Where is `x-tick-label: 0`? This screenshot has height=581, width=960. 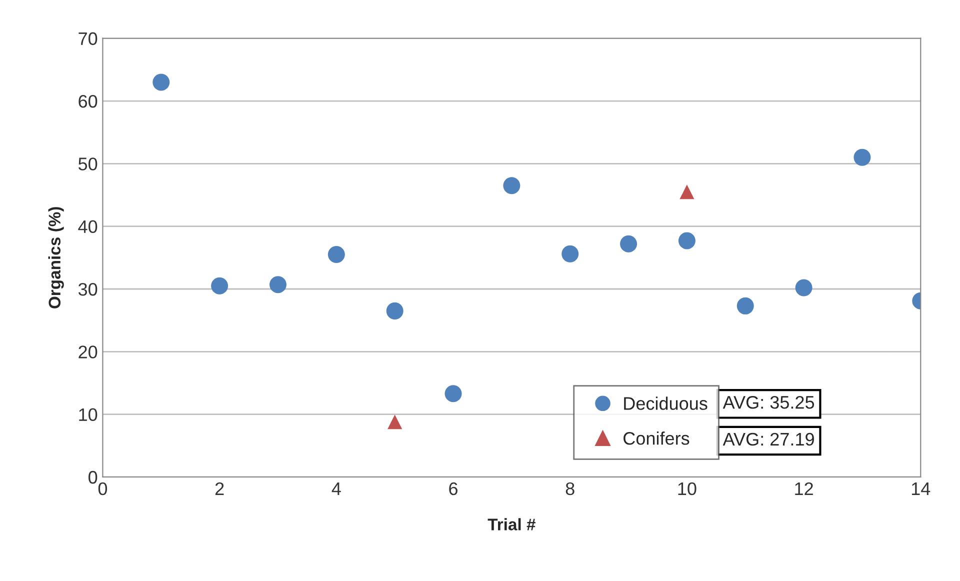
x-tick-label: 0 is located at coordinates (103, 489).